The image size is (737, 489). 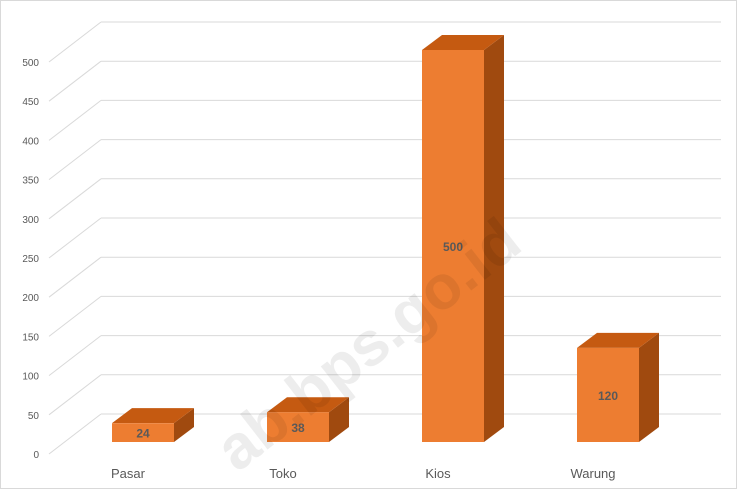 What do you see at coordinates (30, 181) in the screenshot?
I see `y-tick-label: 350` at bounding box center [30, 181].